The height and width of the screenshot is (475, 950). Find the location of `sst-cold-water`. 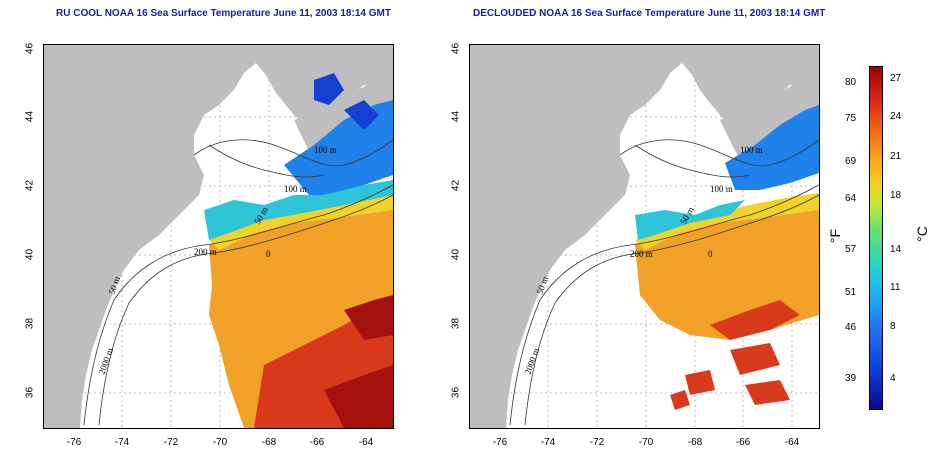

sst-cold-water is located at coordinates (772, 147).